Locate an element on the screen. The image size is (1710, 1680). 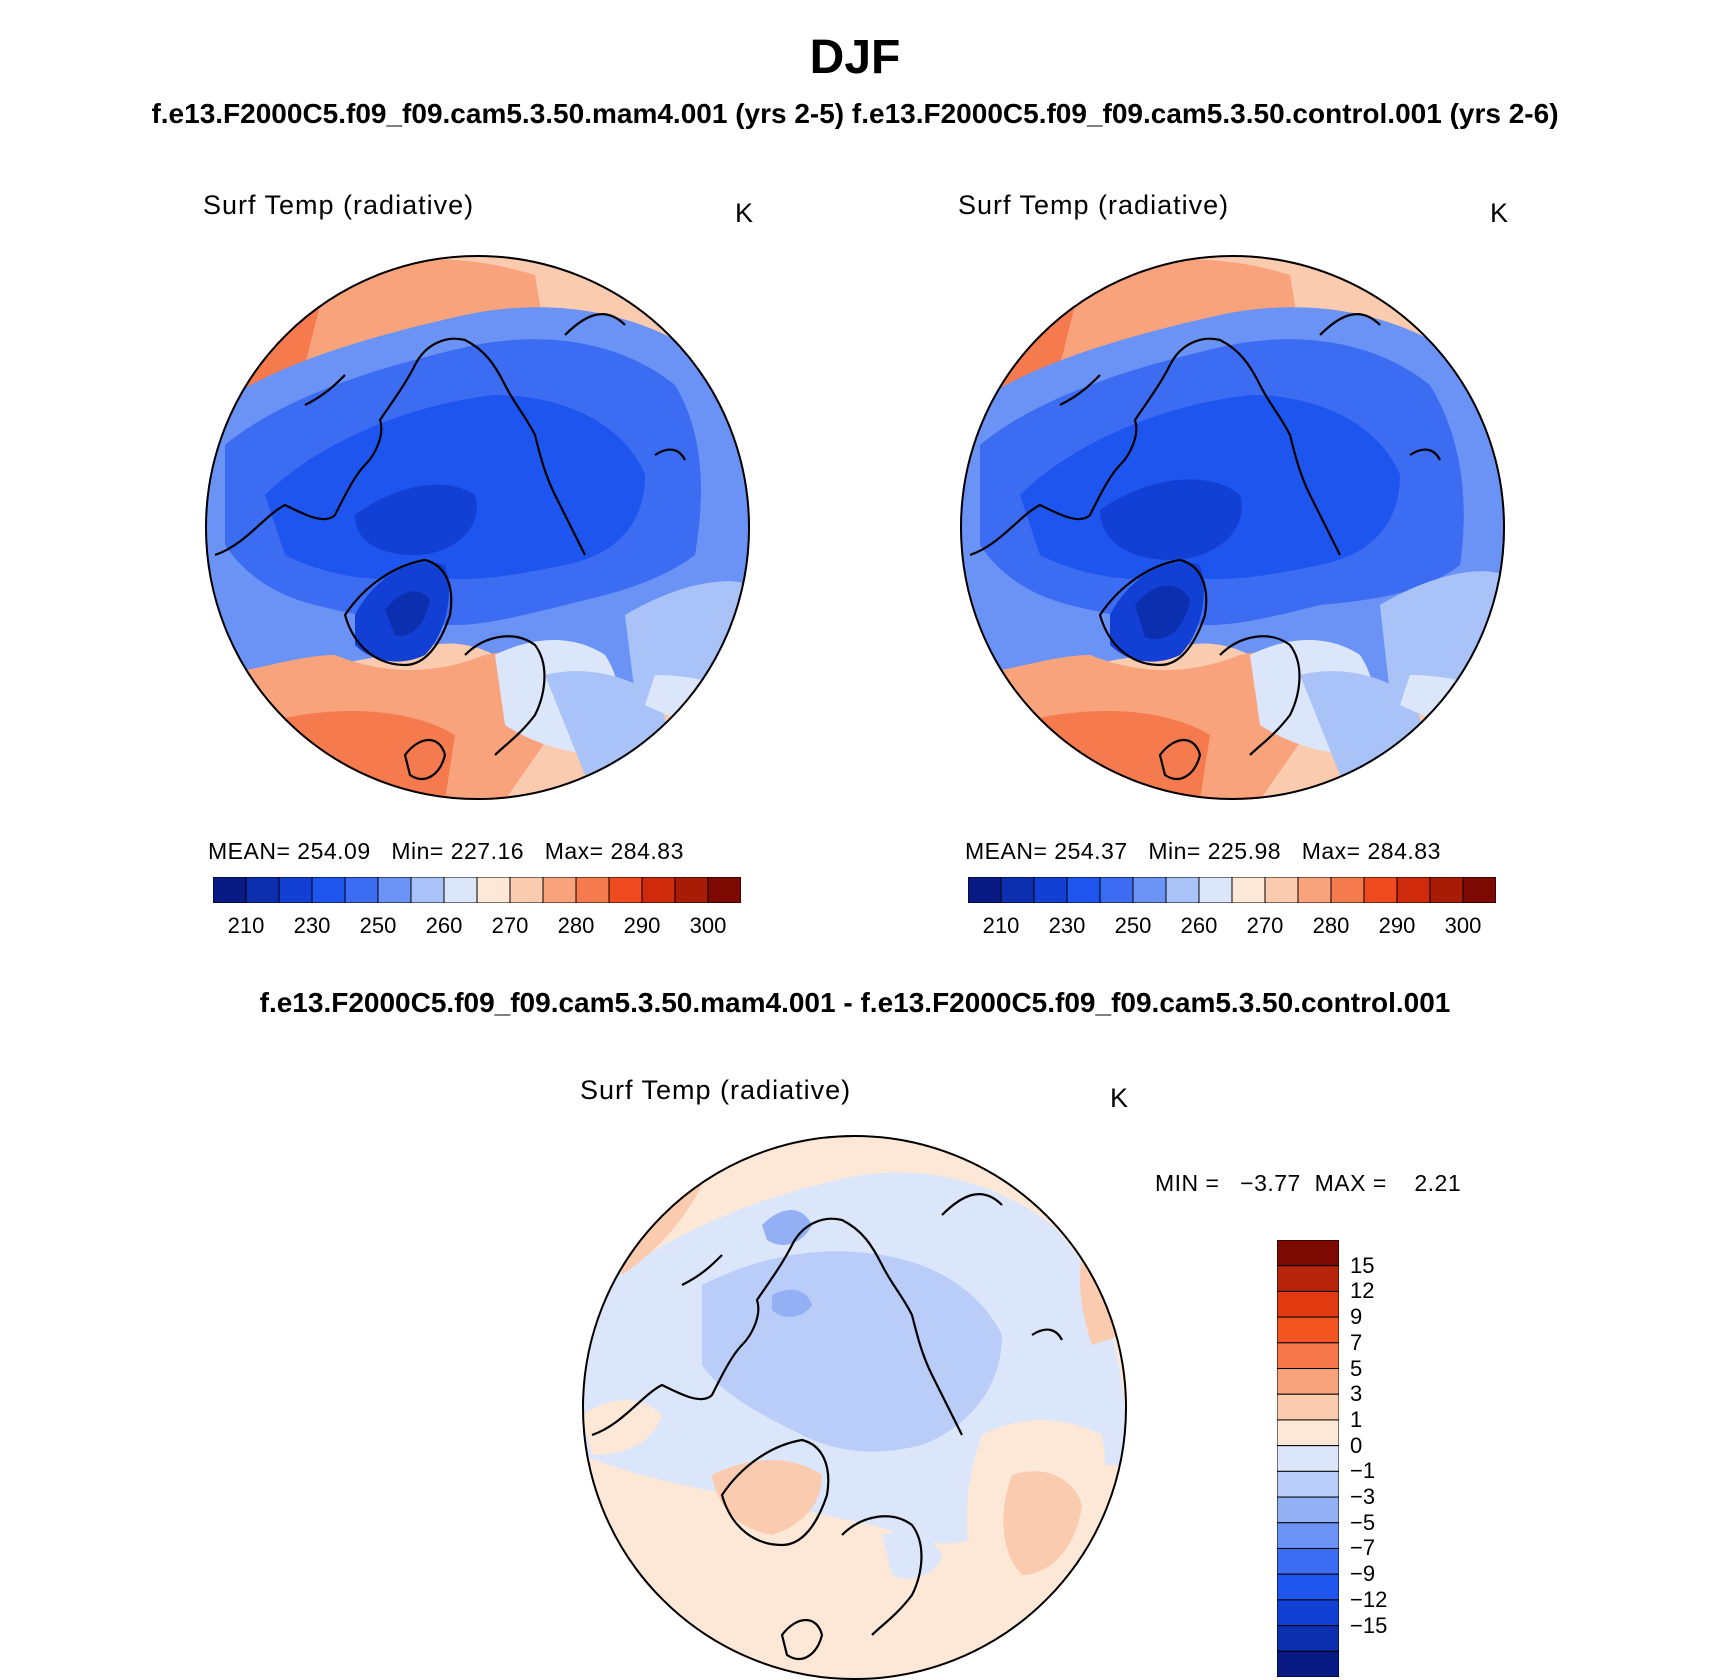
panel2-min-label: Min= is located at coordinates (1174, 851).